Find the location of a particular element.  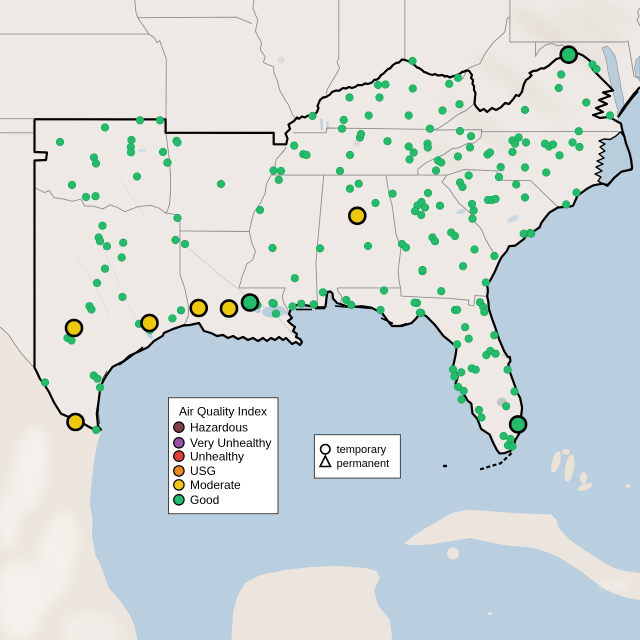

svg-text: permanent is located at coordinates (363, 464).